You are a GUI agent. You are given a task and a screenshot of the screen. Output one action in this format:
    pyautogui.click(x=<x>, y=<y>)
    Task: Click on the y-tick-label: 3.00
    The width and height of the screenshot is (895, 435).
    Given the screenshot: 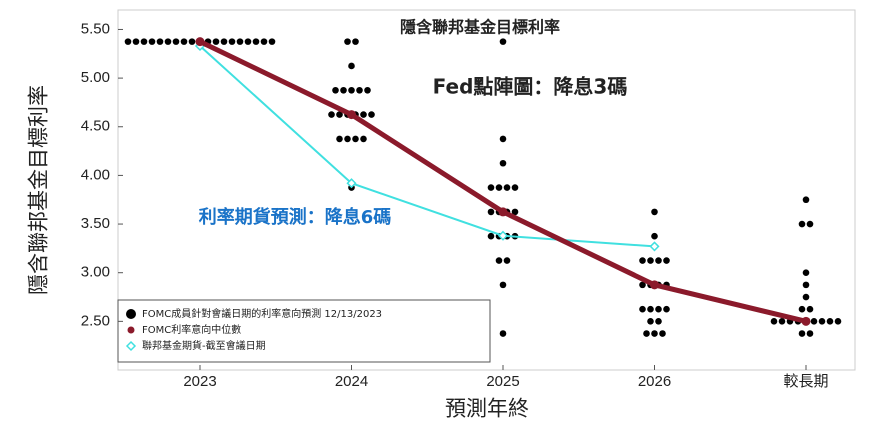 What is the action you would take?
    pyautogui.click(x=95, y=272)
    